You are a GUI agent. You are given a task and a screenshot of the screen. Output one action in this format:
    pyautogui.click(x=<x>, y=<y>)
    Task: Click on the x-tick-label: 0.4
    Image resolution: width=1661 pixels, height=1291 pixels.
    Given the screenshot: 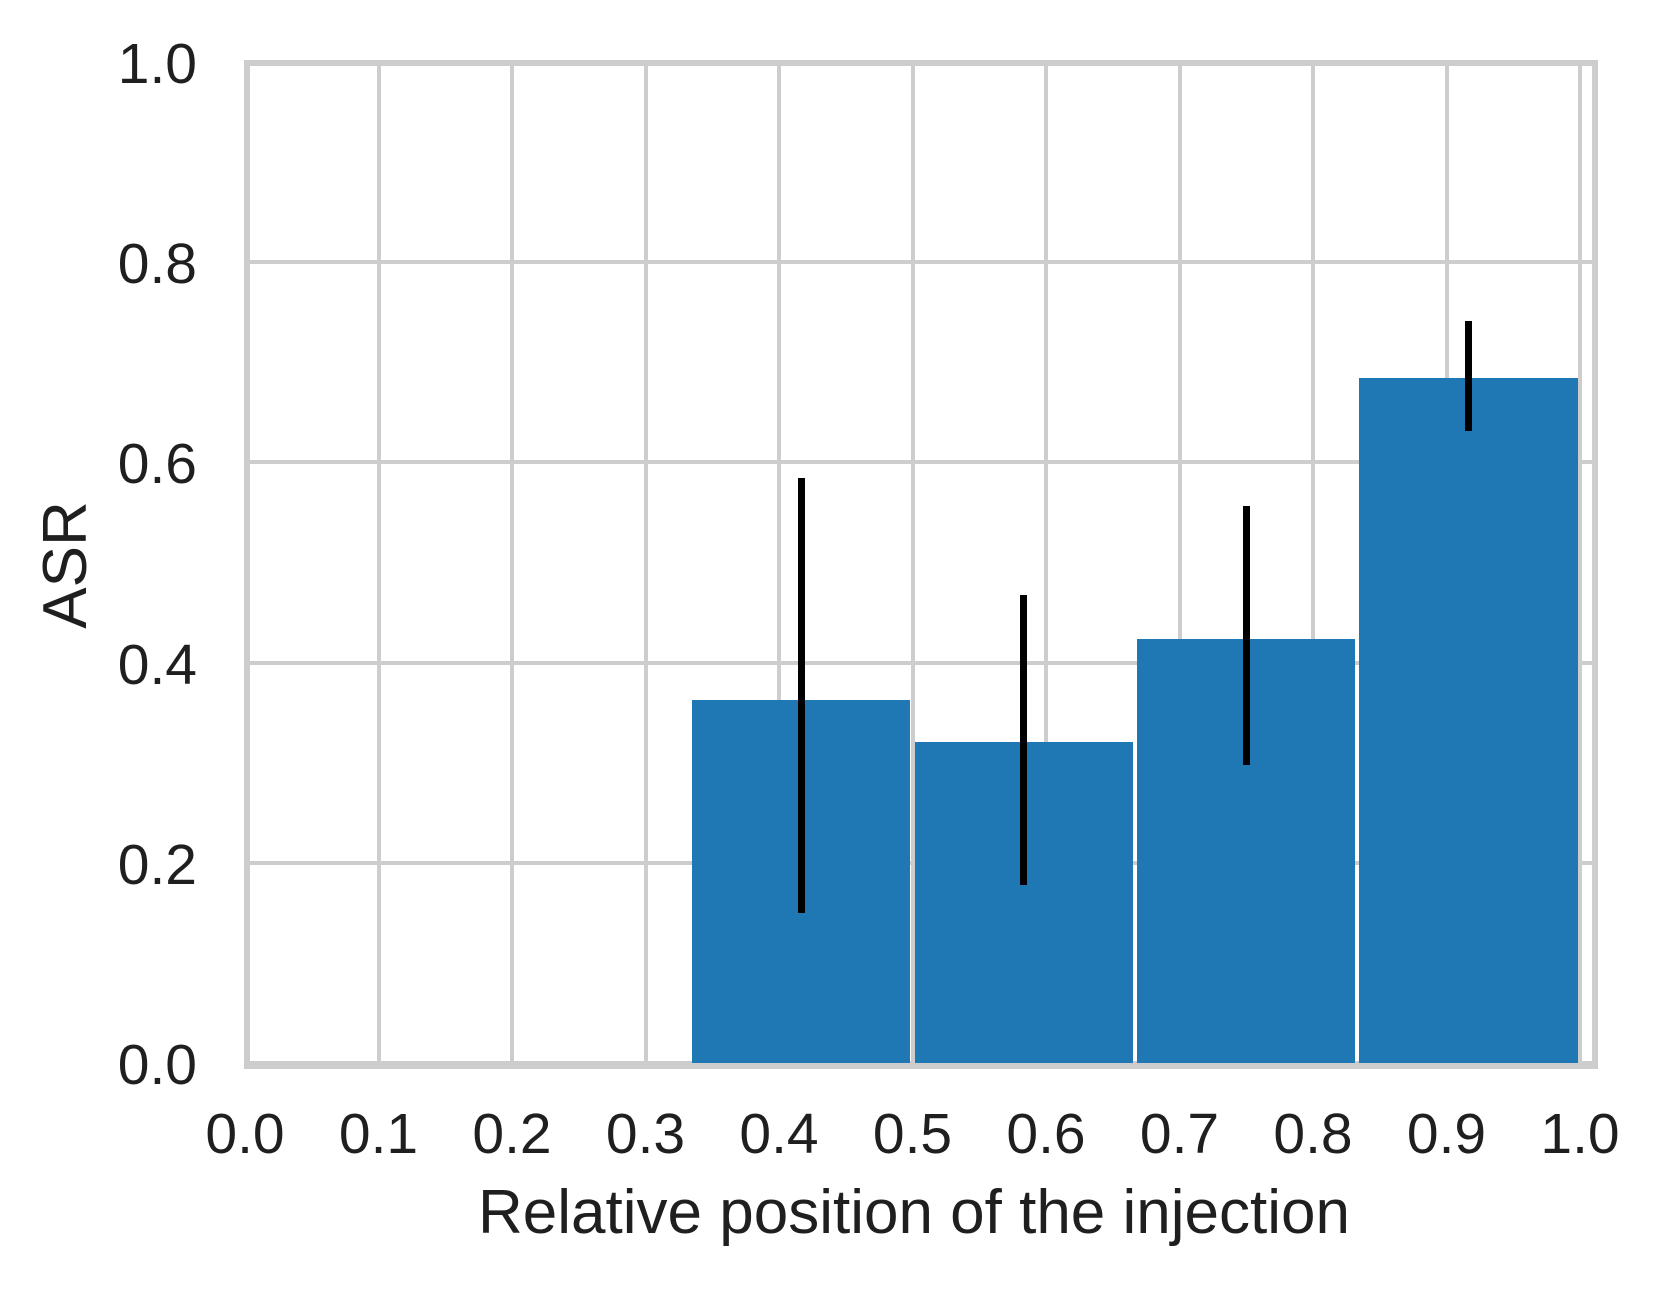 What is the action you would take?
    pyautogui.click(x=779, y=1134)
    